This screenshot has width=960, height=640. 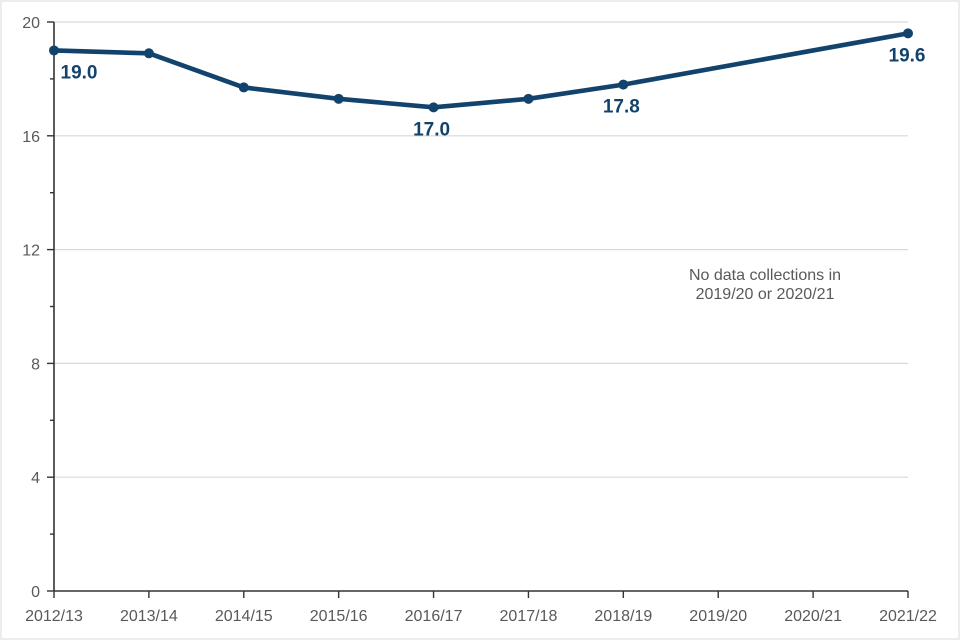 What do you see at coordinates (339, 616) in the screenshot?
I see `x-tick-label: 2015/16` at bounding box center [339, 616].